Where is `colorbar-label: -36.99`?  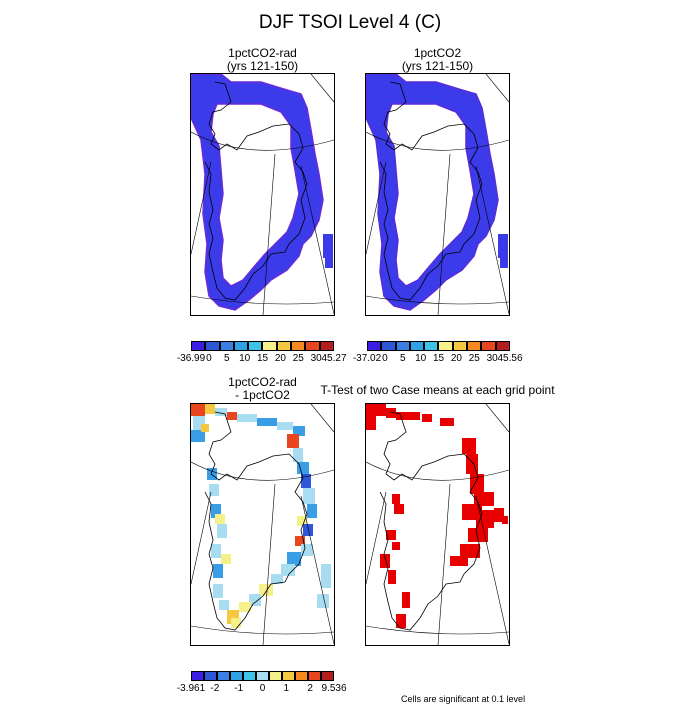 colorbar-label: -36.99 is located at coordinates (191, 358).